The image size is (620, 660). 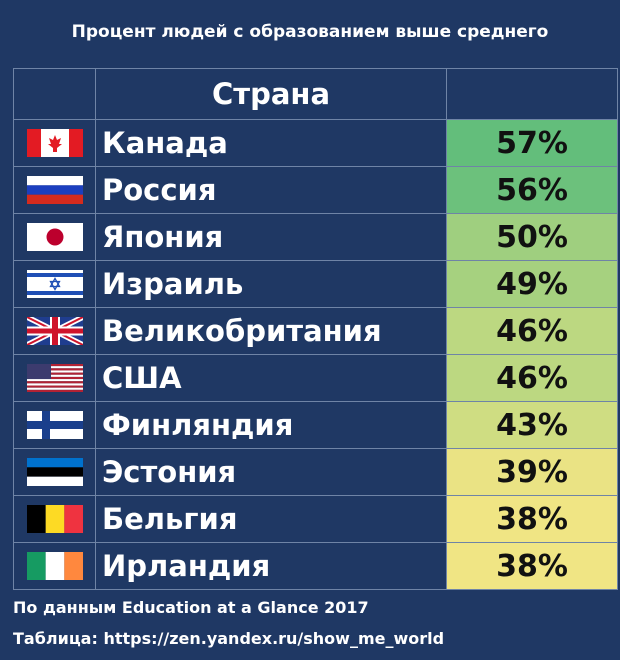 I want to click on table-row: Россия 56%, so click(x=315, y=190).